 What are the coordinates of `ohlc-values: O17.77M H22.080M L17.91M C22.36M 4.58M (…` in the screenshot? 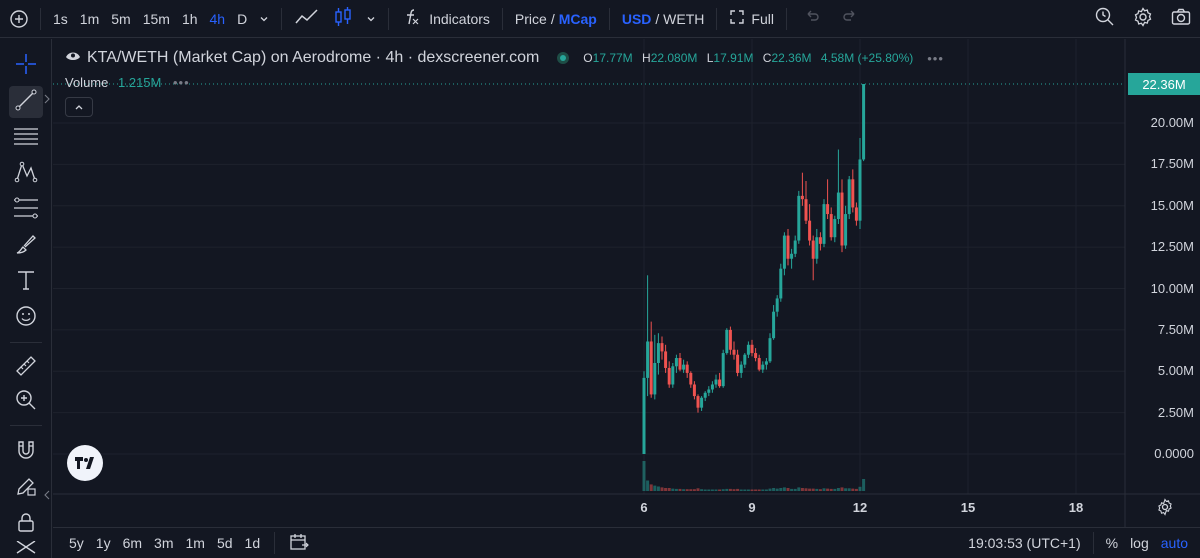 It's located at (751, 58).